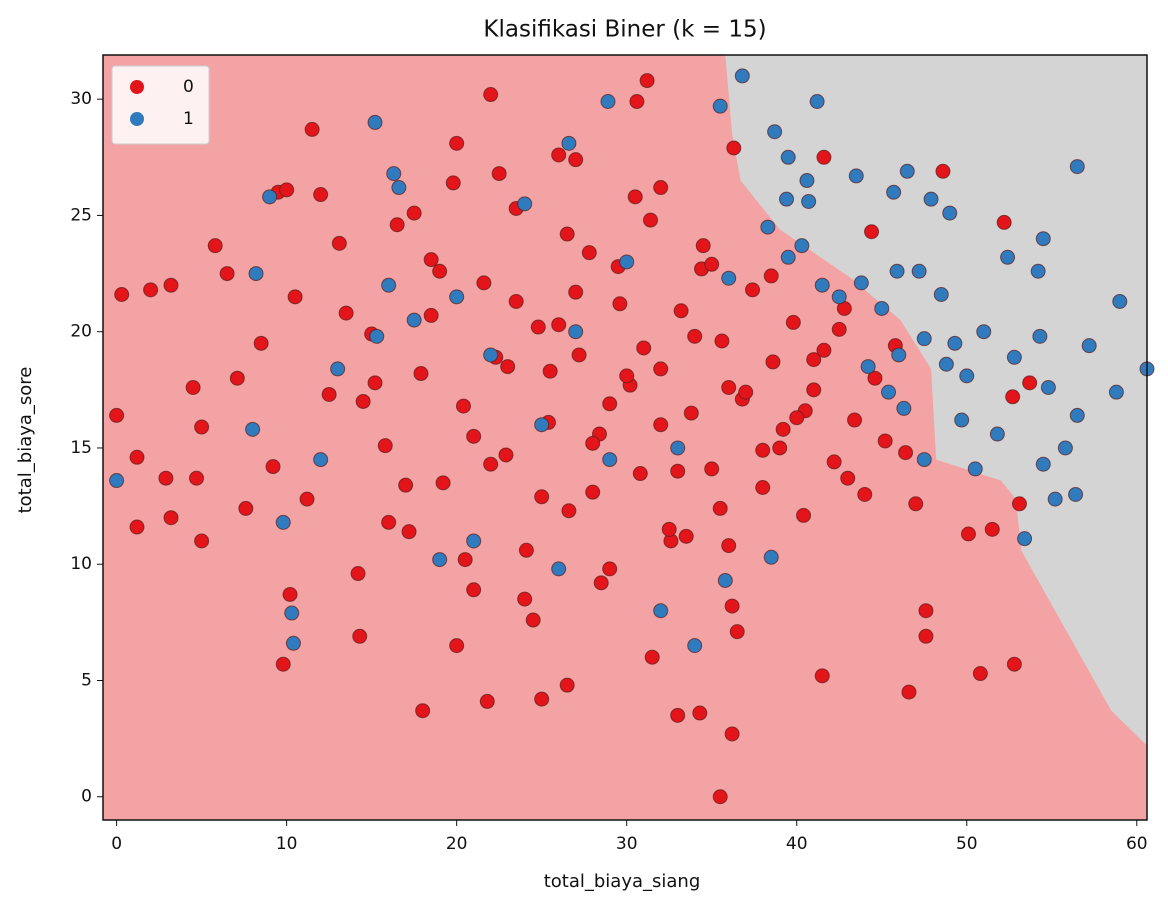  Describe the element at coordinates (457, 844) in the screenshot. I see `x-tick-label: 20` at that location.